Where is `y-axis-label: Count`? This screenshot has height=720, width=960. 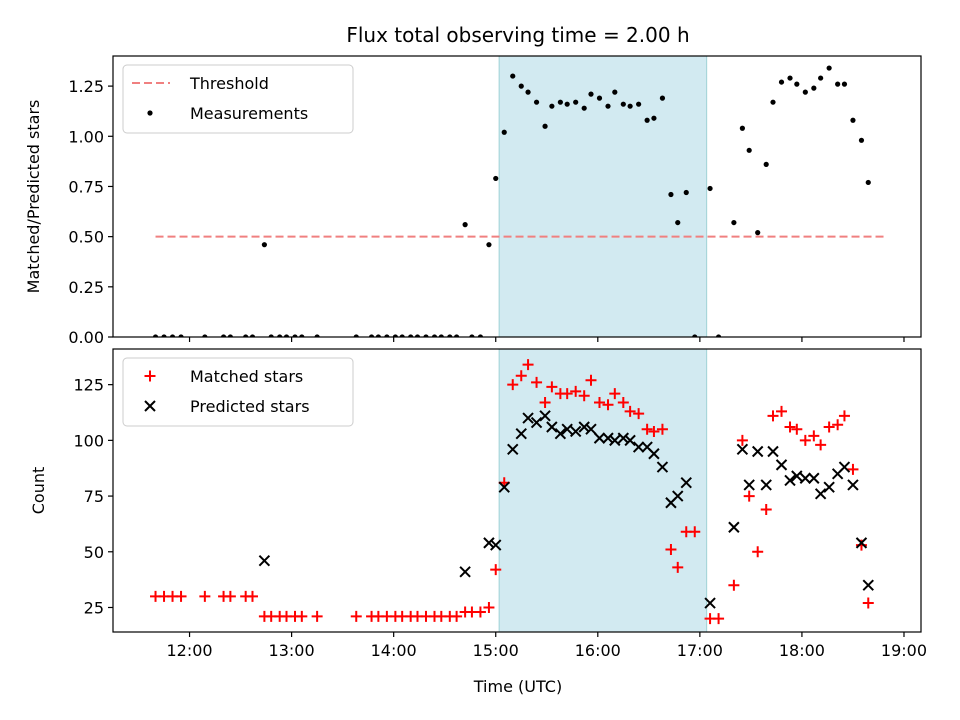 y-axis-label: Count is located at coordinates (38, 491).